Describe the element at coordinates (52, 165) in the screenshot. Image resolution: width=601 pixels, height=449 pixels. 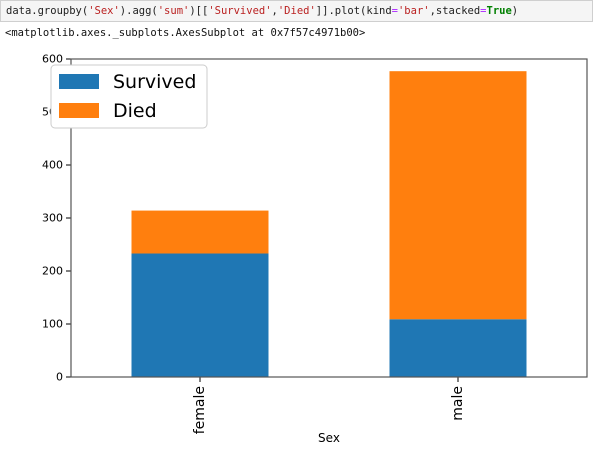
I see `y-tick-label: 400` at that location.